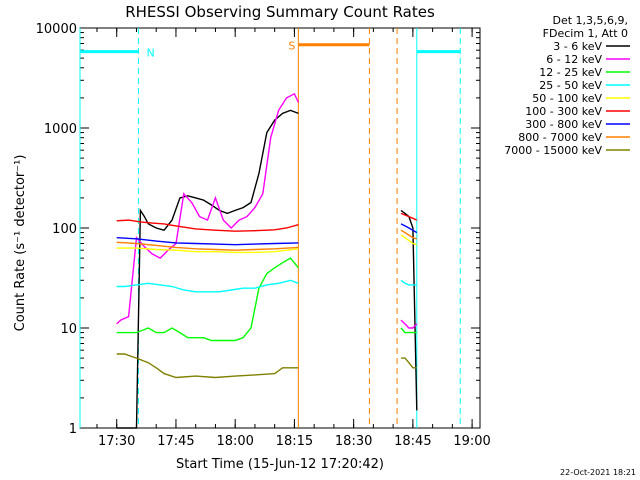  I want to click on legend-entry: 3 - 6 keV, so click(577, 46).